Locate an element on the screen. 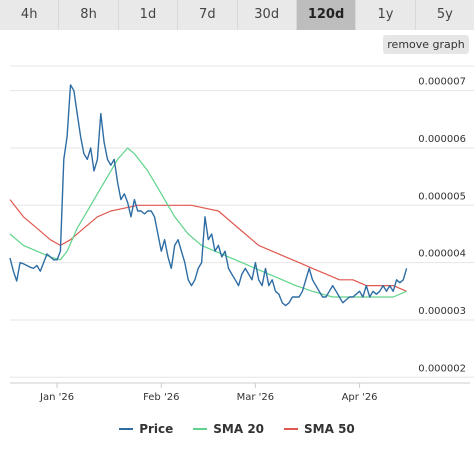 This screenshot has height=455, width=474. tab-5y: 5y is located at coordinates (444, 15).